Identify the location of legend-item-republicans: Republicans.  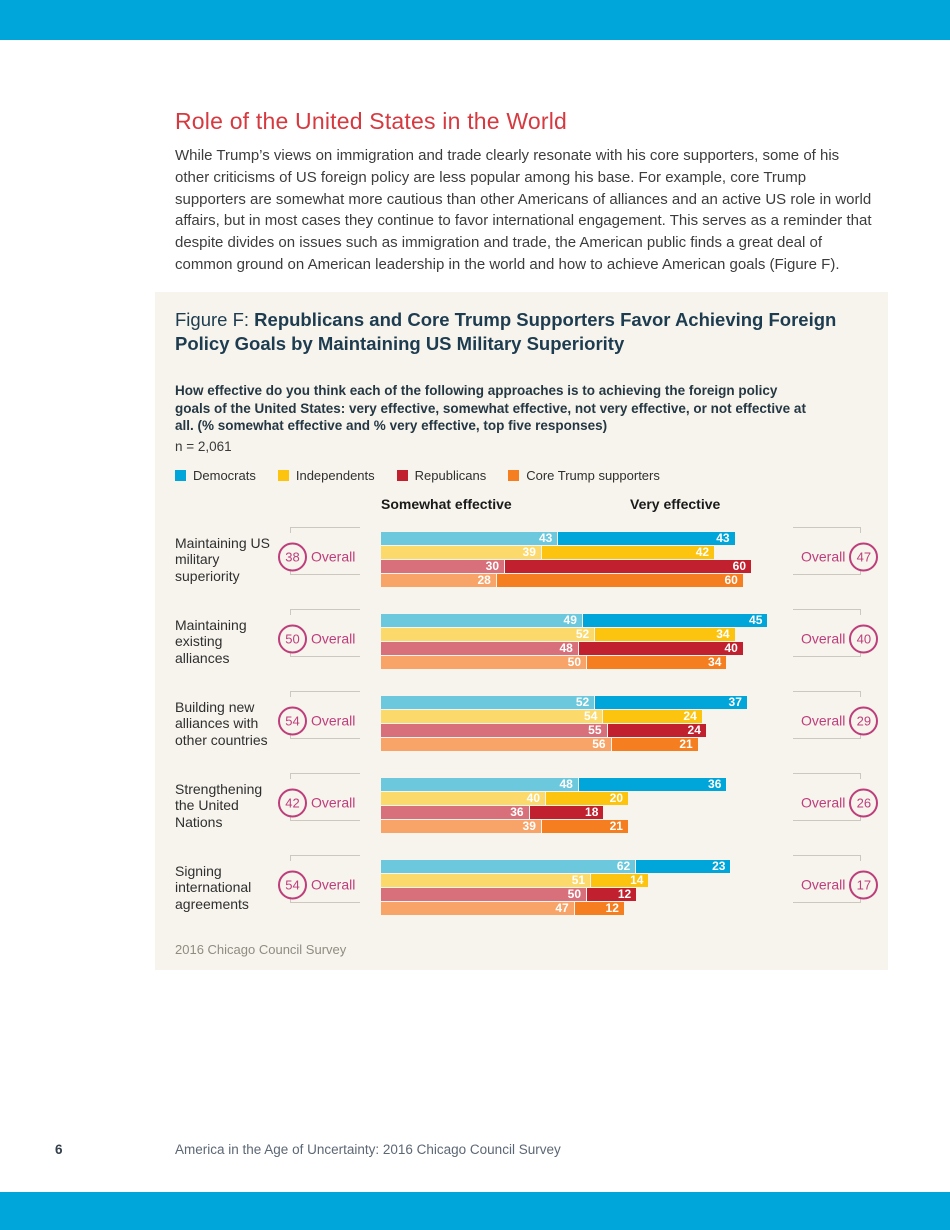
(441, 475).